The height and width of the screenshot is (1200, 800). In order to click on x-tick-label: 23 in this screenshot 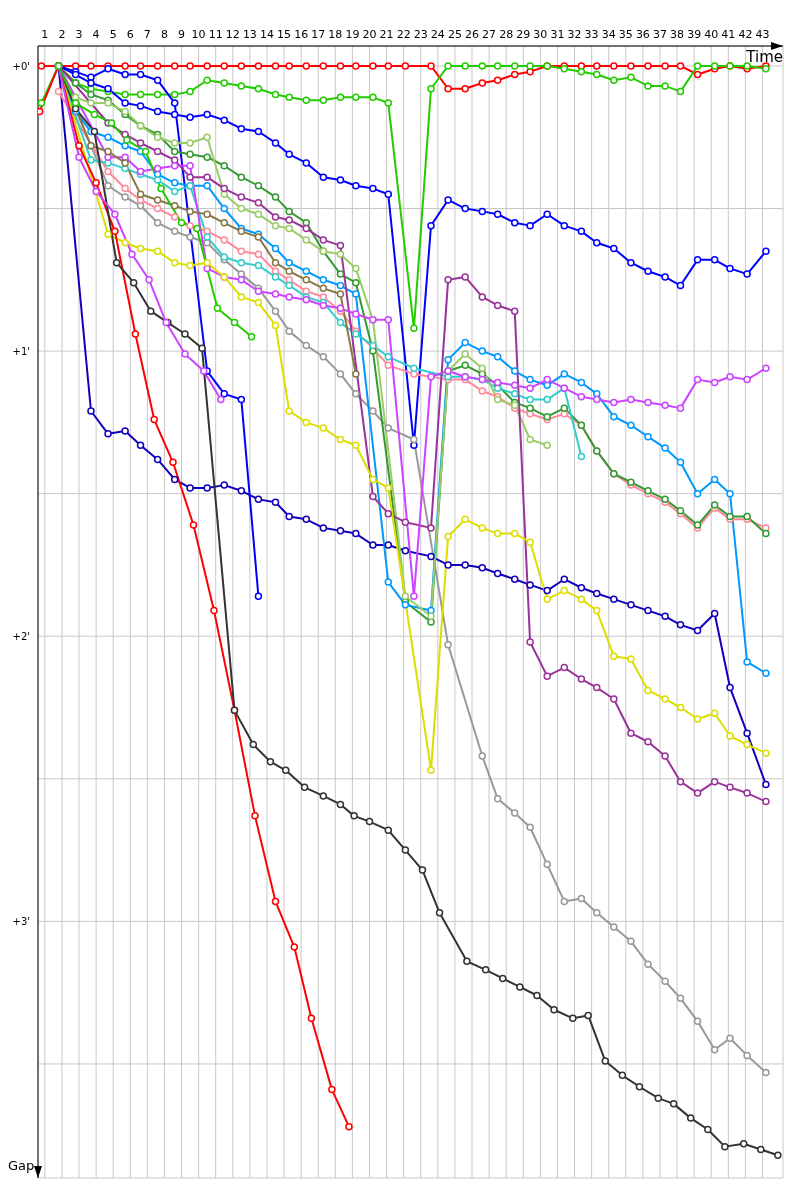, I will do `click(420, 34)`.